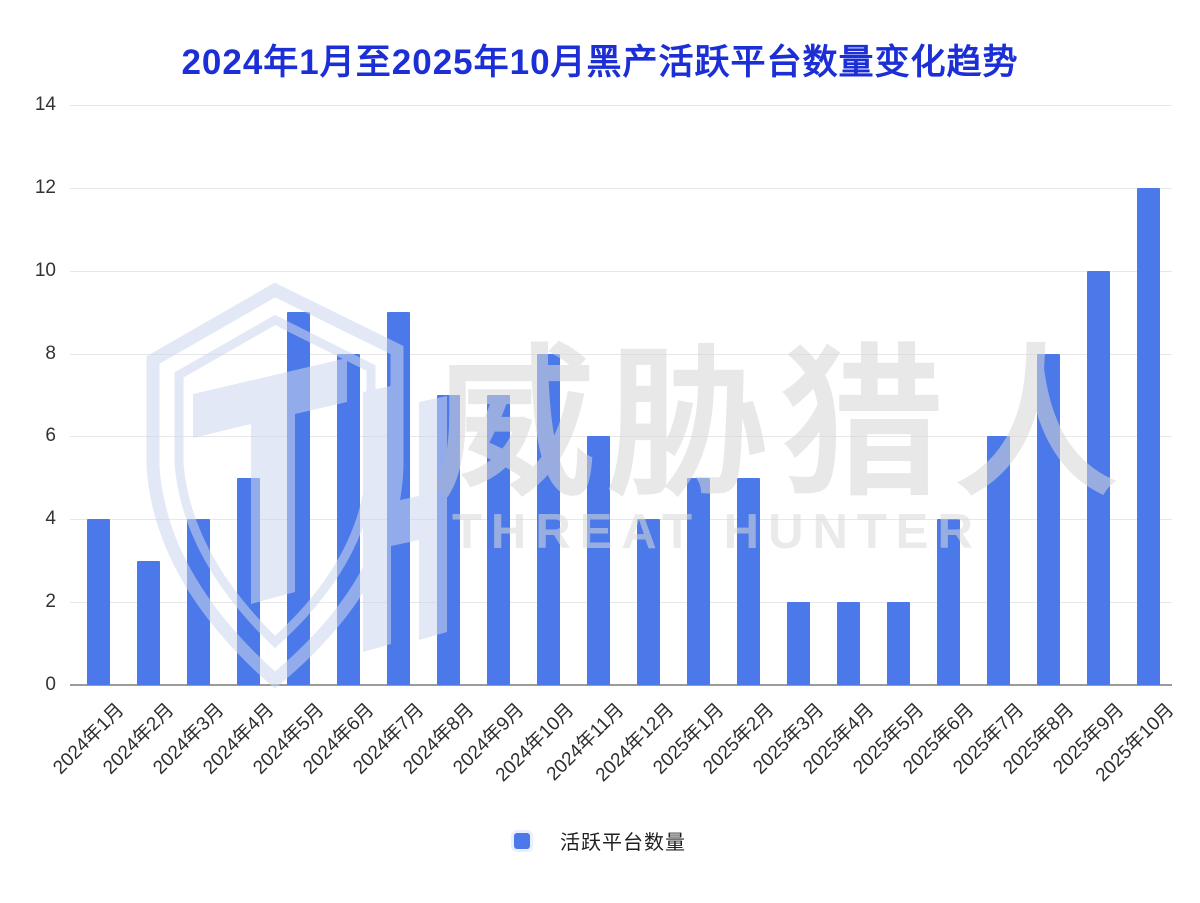 Image resolution: width=1200 pixels, height=903 pixels. What do you see at coordinates (623, 843) in the screenshot?
I see `legend-label: 活跃平台数量` at bounding box center [623, 843].